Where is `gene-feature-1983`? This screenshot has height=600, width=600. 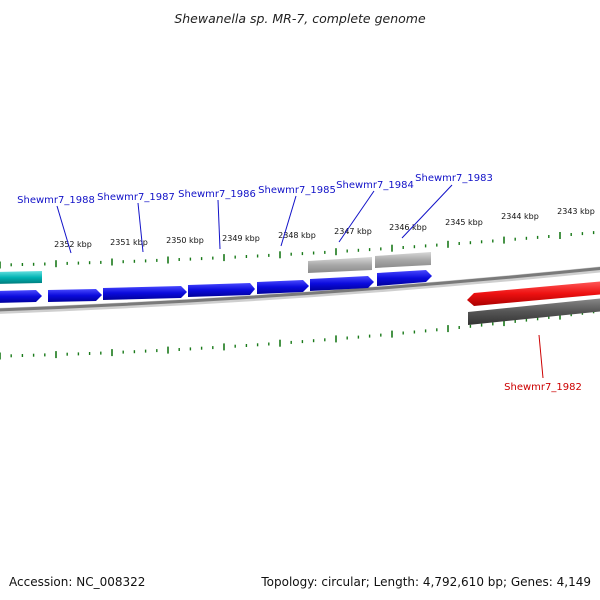 gene-feature-1983 is located at coordinates (404, 278).